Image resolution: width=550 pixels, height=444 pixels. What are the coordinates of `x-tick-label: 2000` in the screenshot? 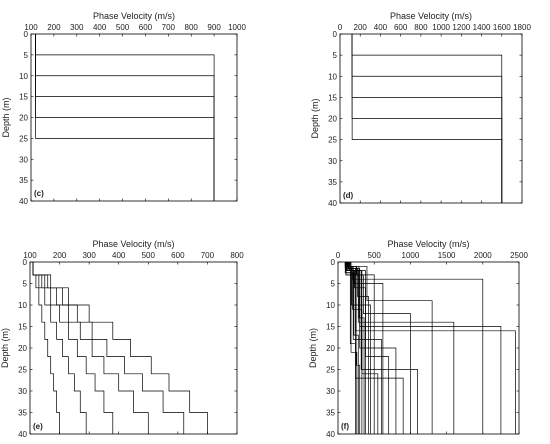 It's located at (483, 255).